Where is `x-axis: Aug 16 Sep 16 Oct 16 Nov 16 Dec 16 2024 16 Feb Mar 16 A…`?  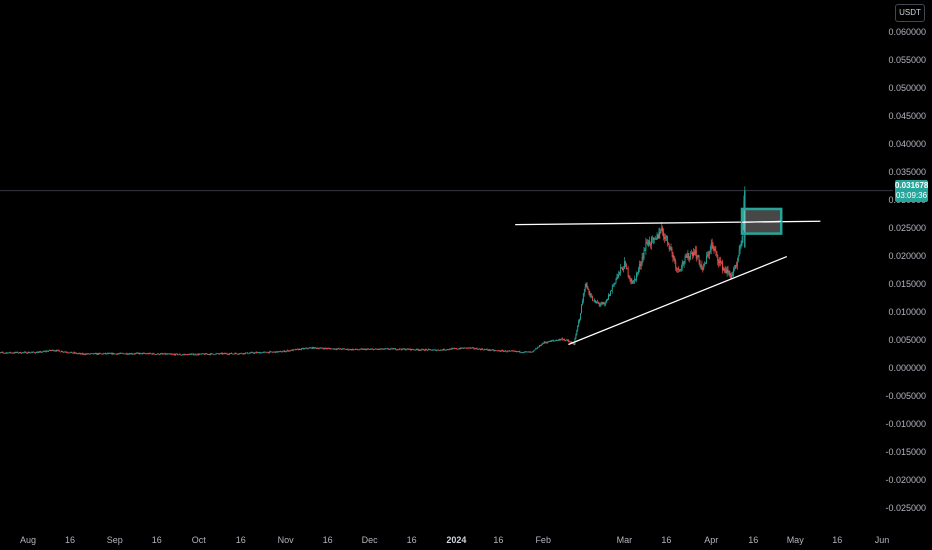
x-axis: Aug 16 Sep 16 Oct 16 Nov 16 Dec 16 2024 16 Feb Mar 16 A… is located at coordinates (454, 540).